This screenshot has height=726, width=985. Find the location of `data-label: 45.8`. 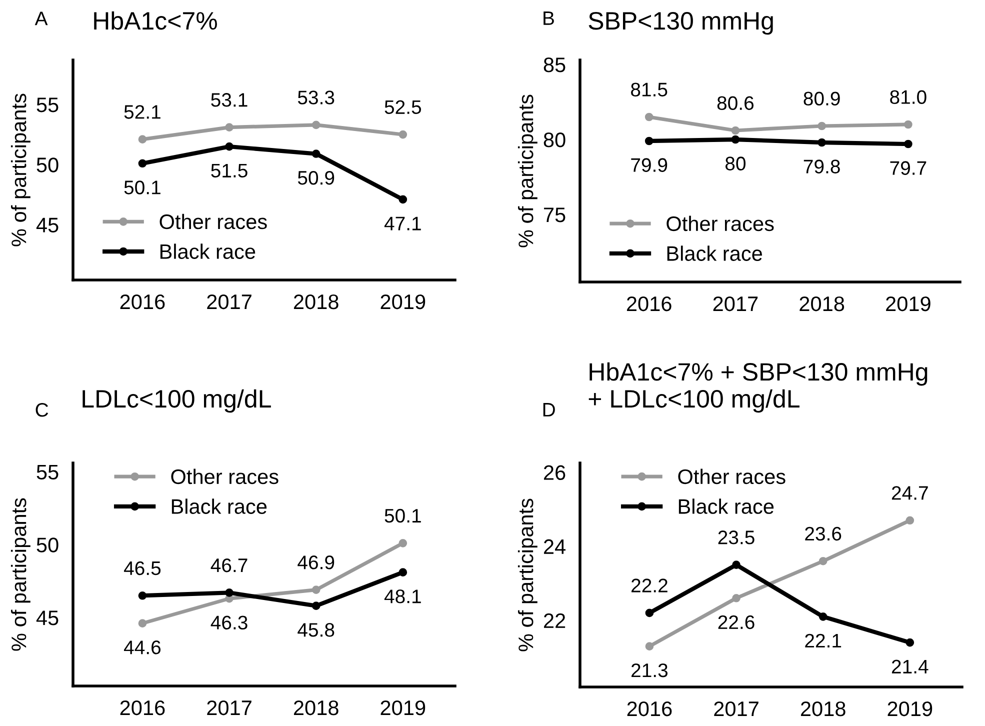

data-label: 45.8 is located at coordinates (316, 630).